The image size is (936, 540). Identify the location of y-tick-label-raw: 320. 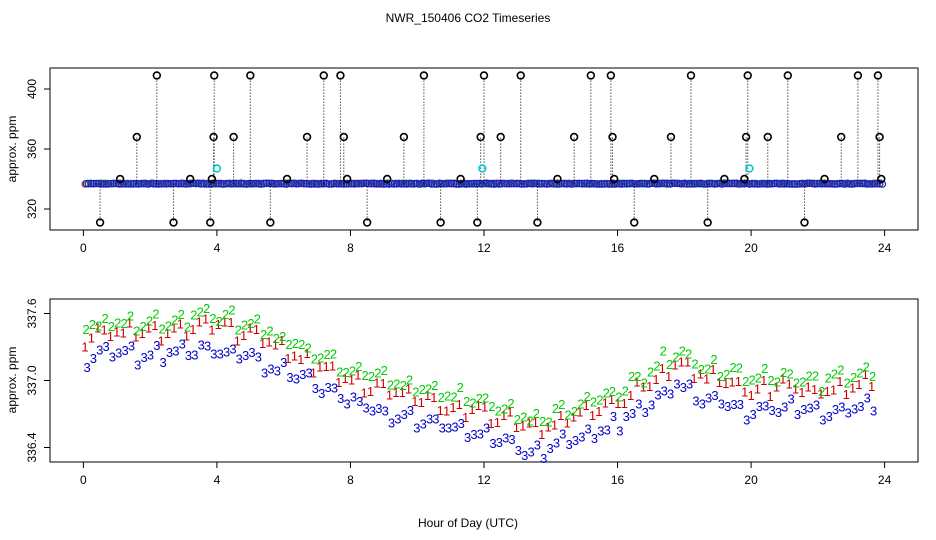
(32, 209).